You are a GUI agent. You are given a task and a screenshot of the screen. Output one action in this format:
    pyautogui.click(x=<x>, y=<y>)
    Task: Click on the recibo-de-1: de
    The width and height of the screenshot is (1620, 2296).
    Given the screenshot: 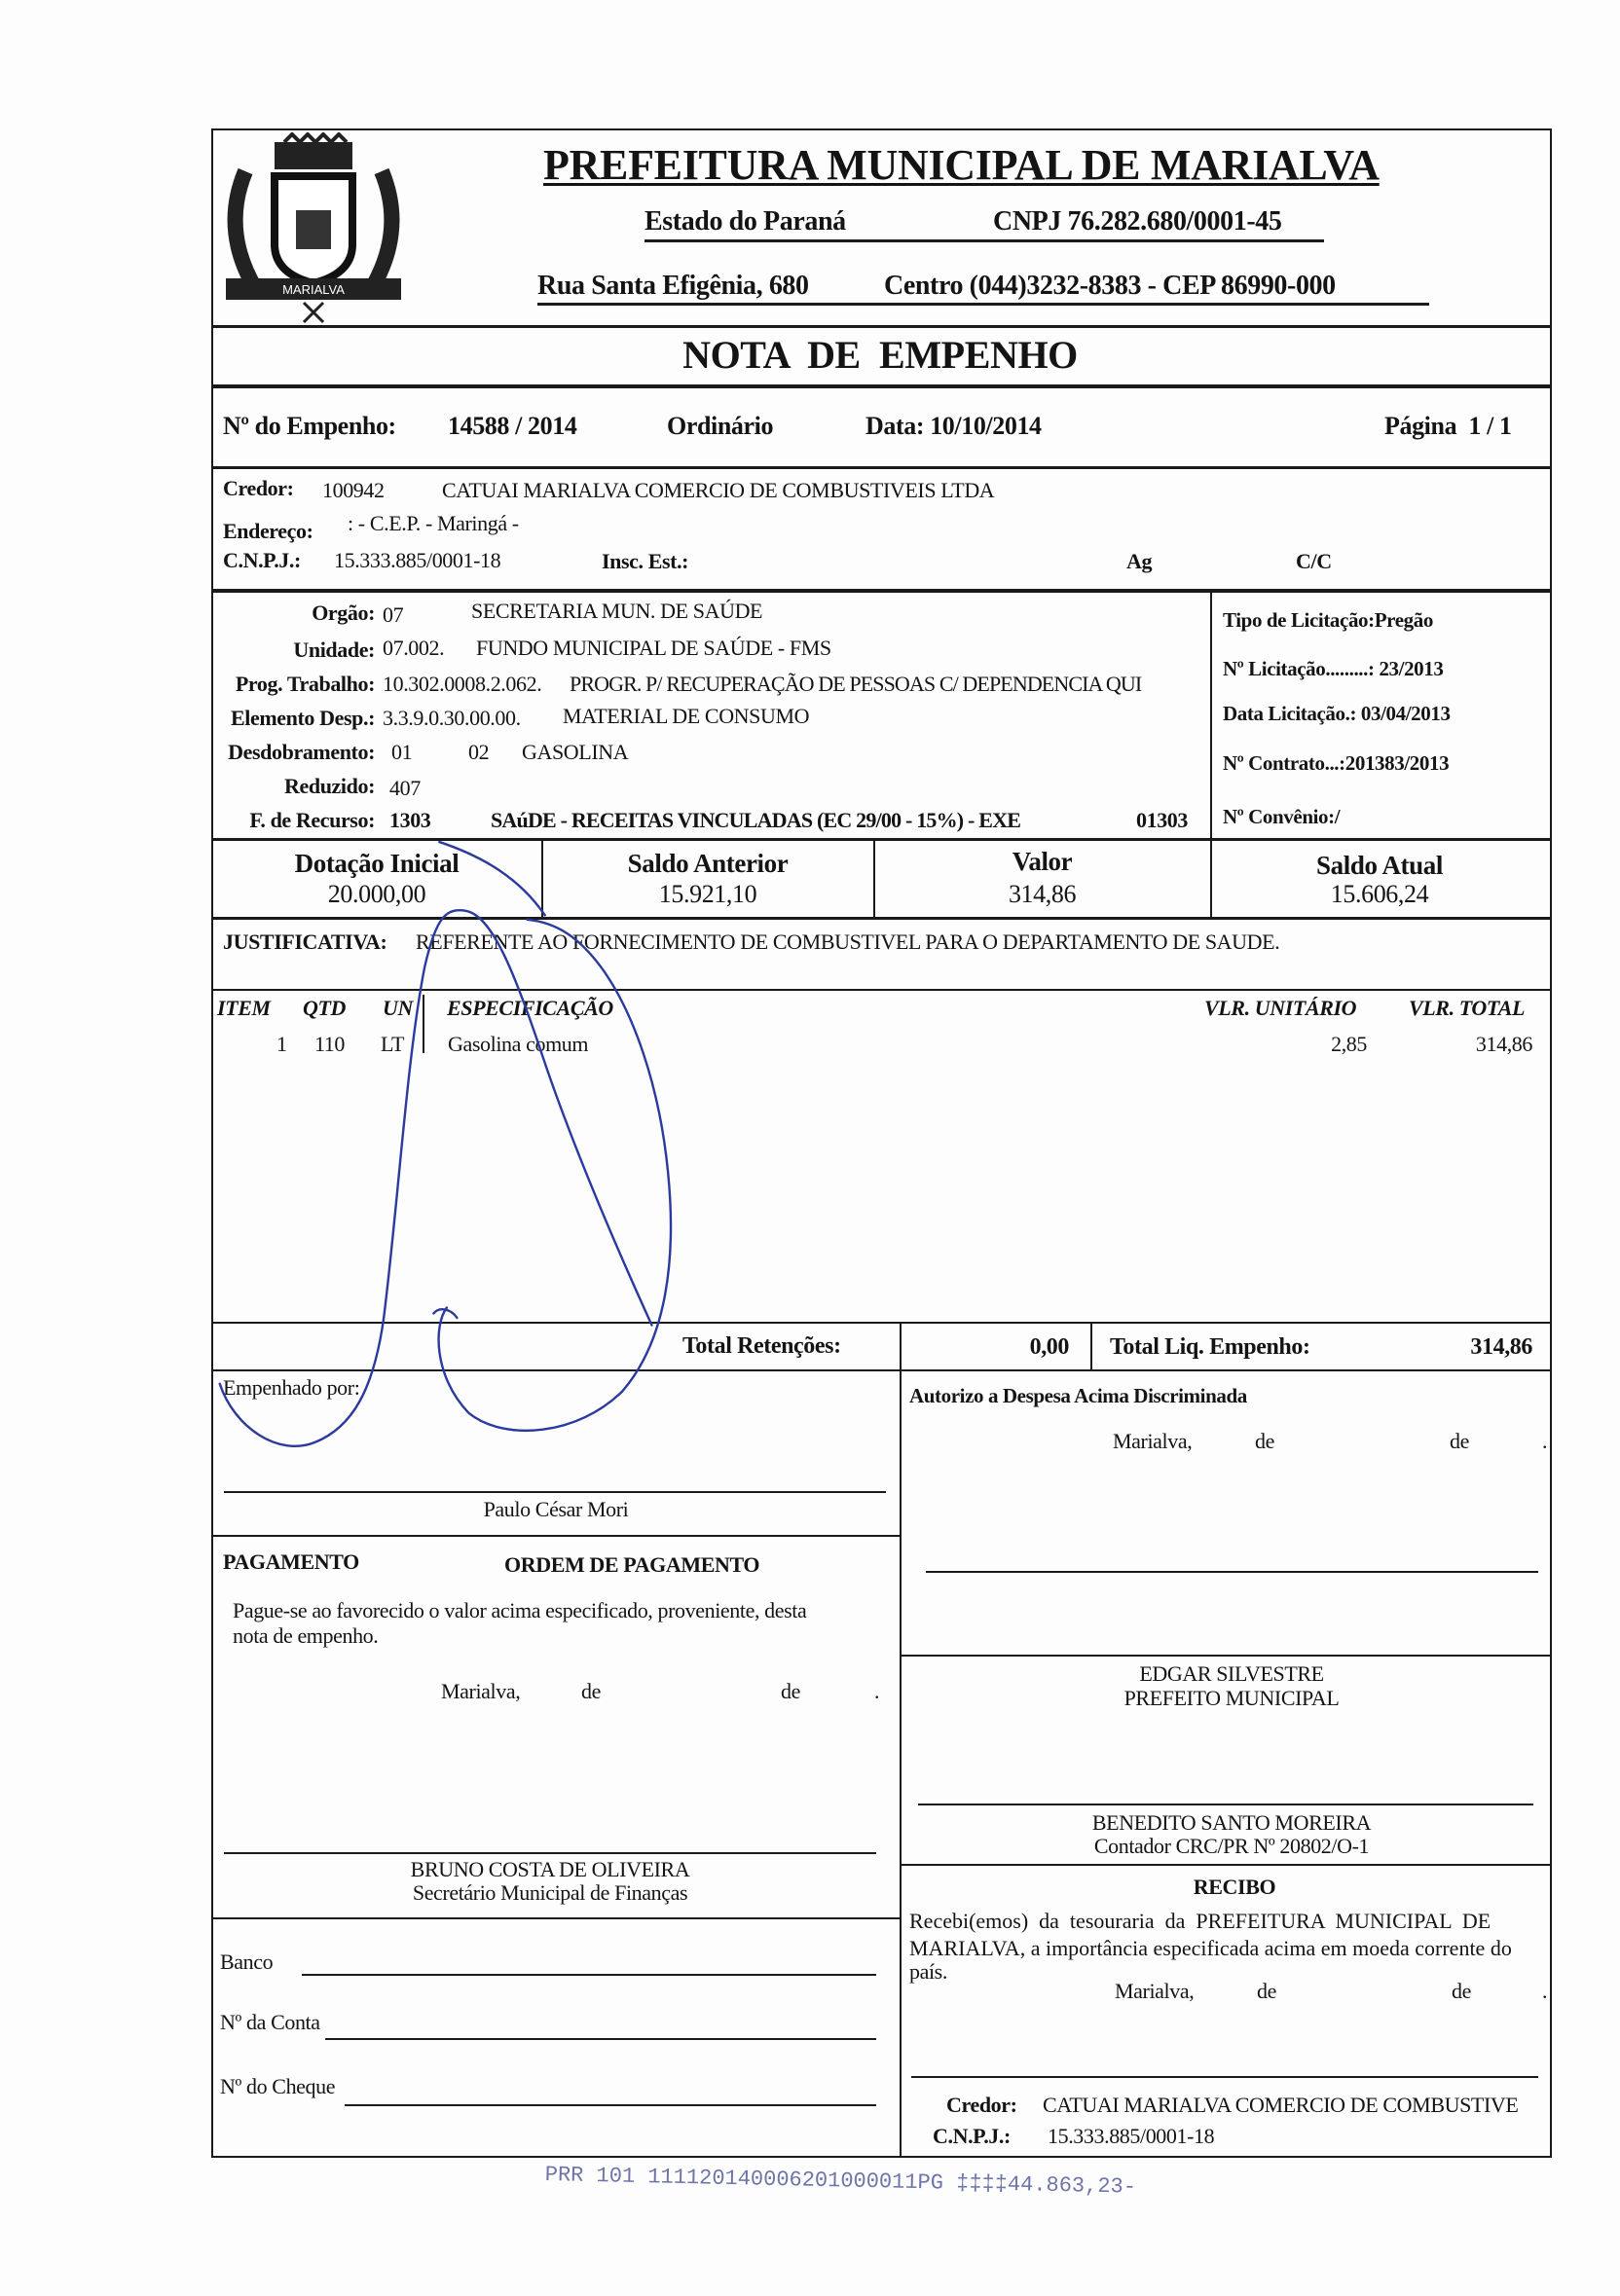 What is the action you would take?
    pyautogui.click(x=1266, y=1991)
    